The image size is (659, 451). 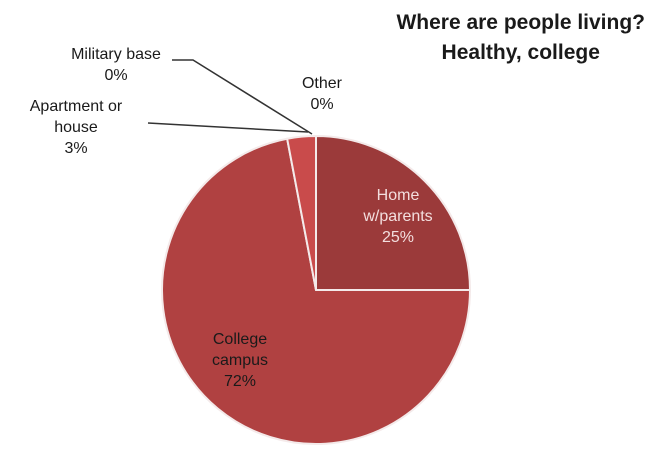 What do you see at coordinates (116, 65) in the screenshot?
I see `slice-label-3: Military base 0%` at bounding box center [116, 65].